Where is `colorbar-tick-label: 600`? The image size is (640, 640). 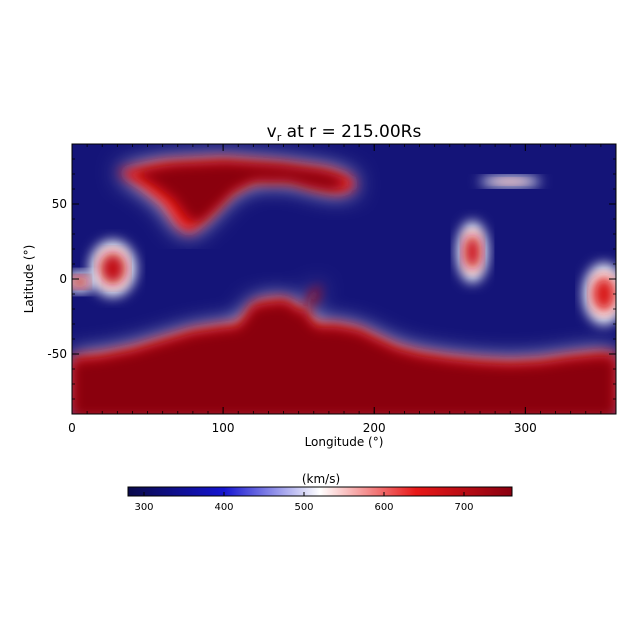 colorbar-tick-label: 600 is located at coordinates (383, 507).